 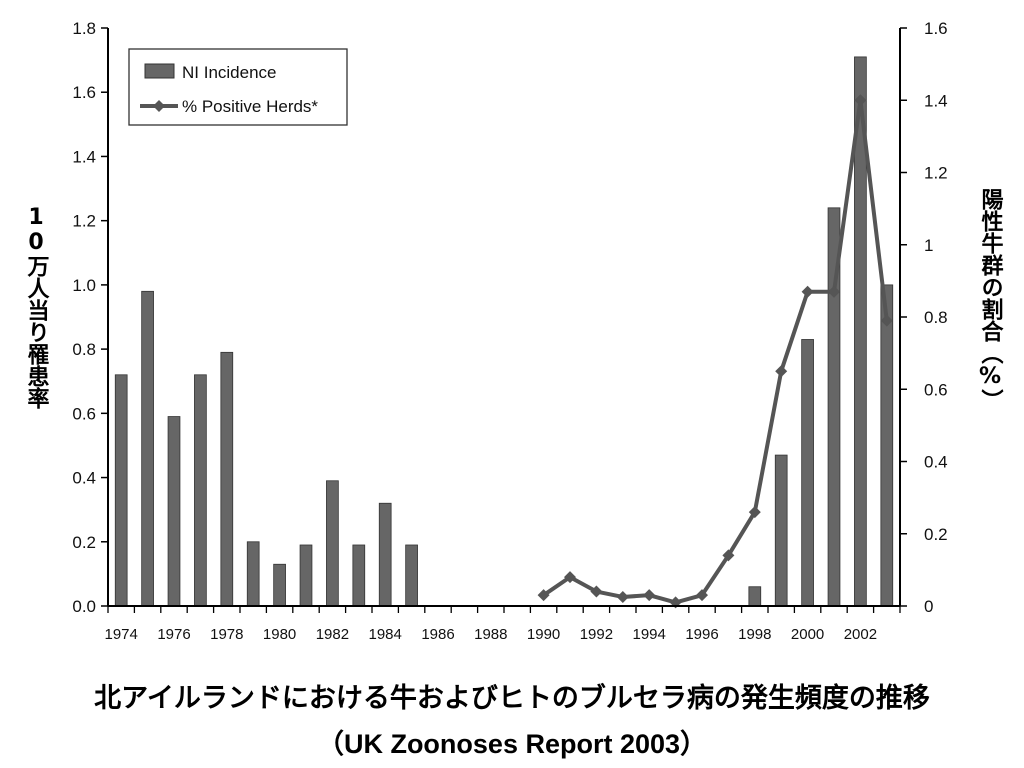 What do you see at coordinates (887, 445) in the screenshot?
I see `bar-2003` at bounding box center [887, 445].